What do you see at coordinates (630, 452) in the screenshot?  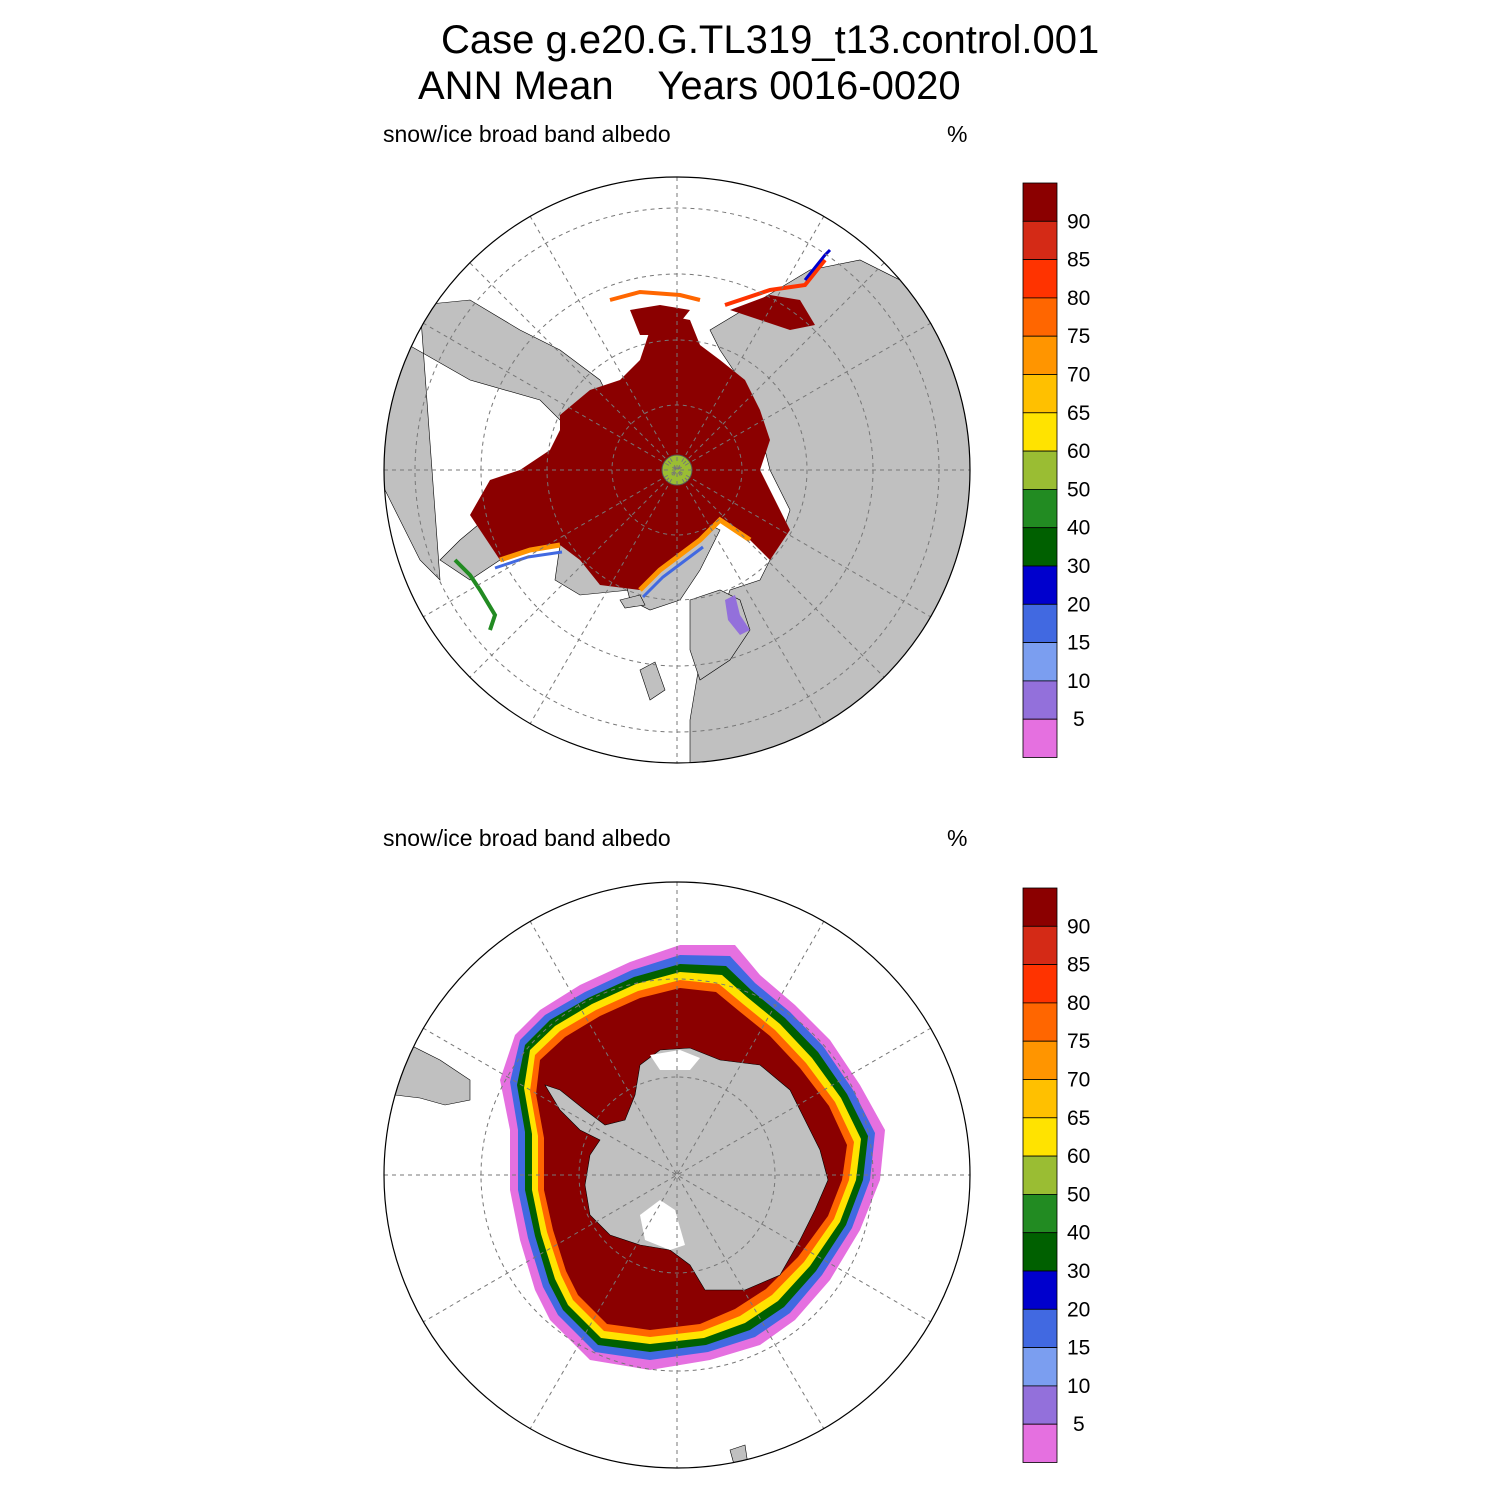 I see `arctic-sea-ice-core` at bounding box center [630, 452].